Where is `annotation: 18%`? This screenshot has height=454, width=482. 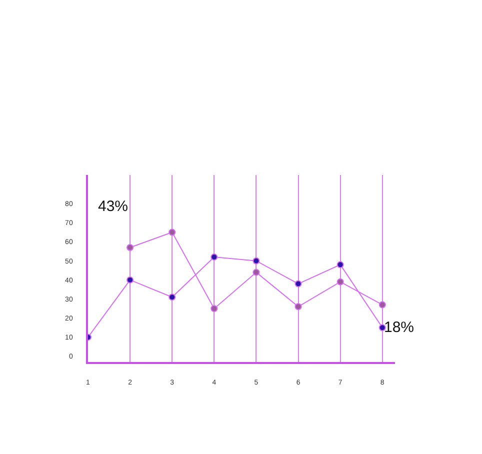 annotation: 18% is located at coordinates (399, 327).